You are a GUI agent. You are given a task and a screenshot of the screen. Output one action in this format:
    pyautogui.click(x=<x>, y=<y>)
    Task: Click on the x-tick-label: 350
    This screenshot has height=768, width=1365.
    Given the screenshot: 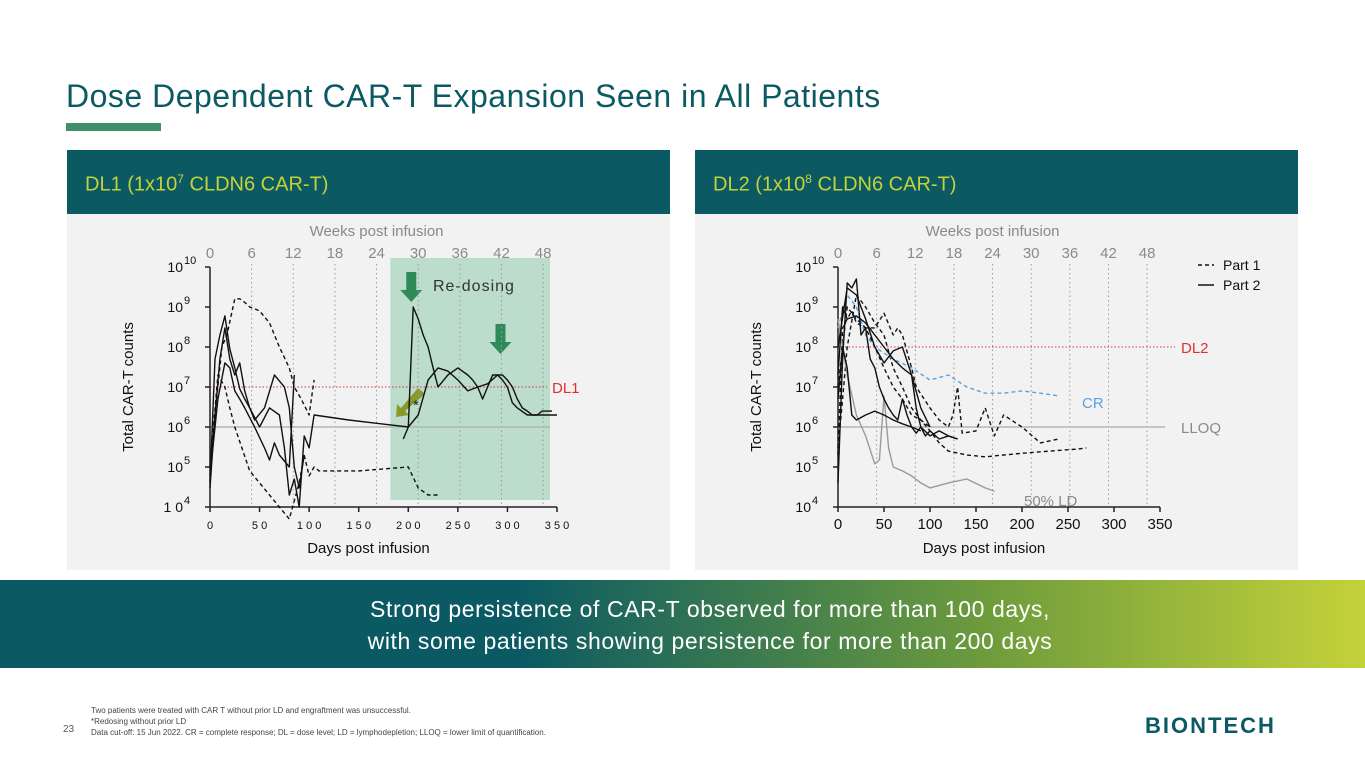 What is the action you would take?
    pyautogui.click(x=1159, y=524)
    